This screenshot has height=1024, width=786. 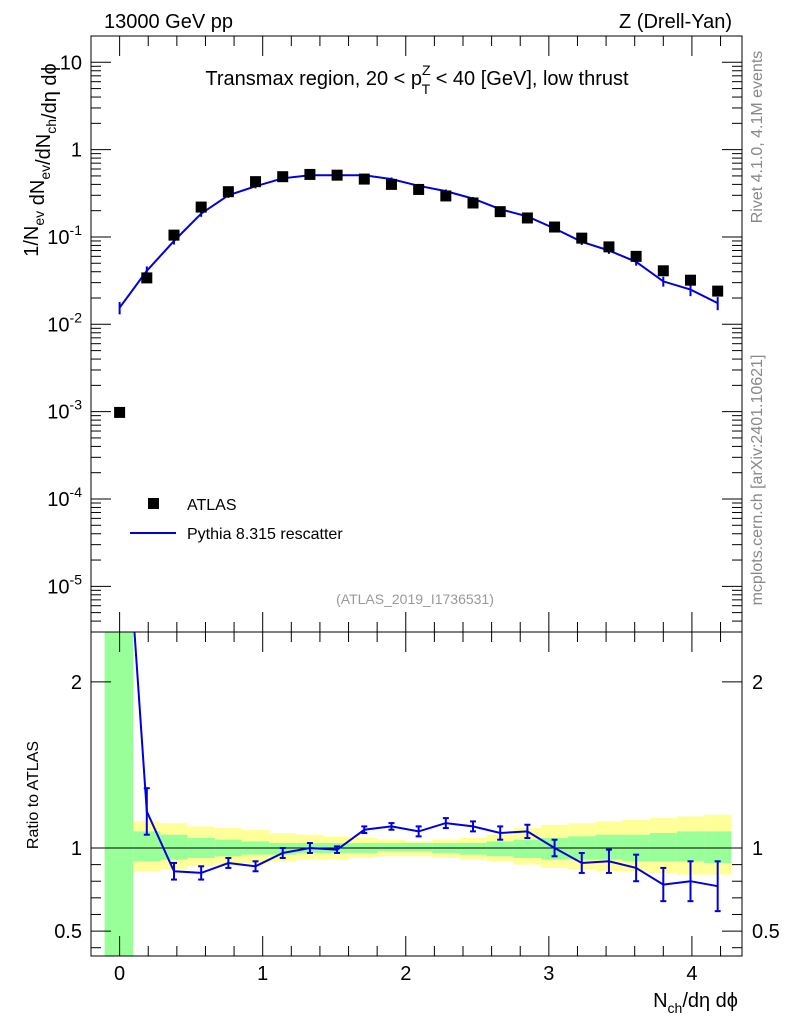 I want to click on mcplots-label: mcplots.cern.ch [arXiv:2401.10621], so click(x=757, y=480).